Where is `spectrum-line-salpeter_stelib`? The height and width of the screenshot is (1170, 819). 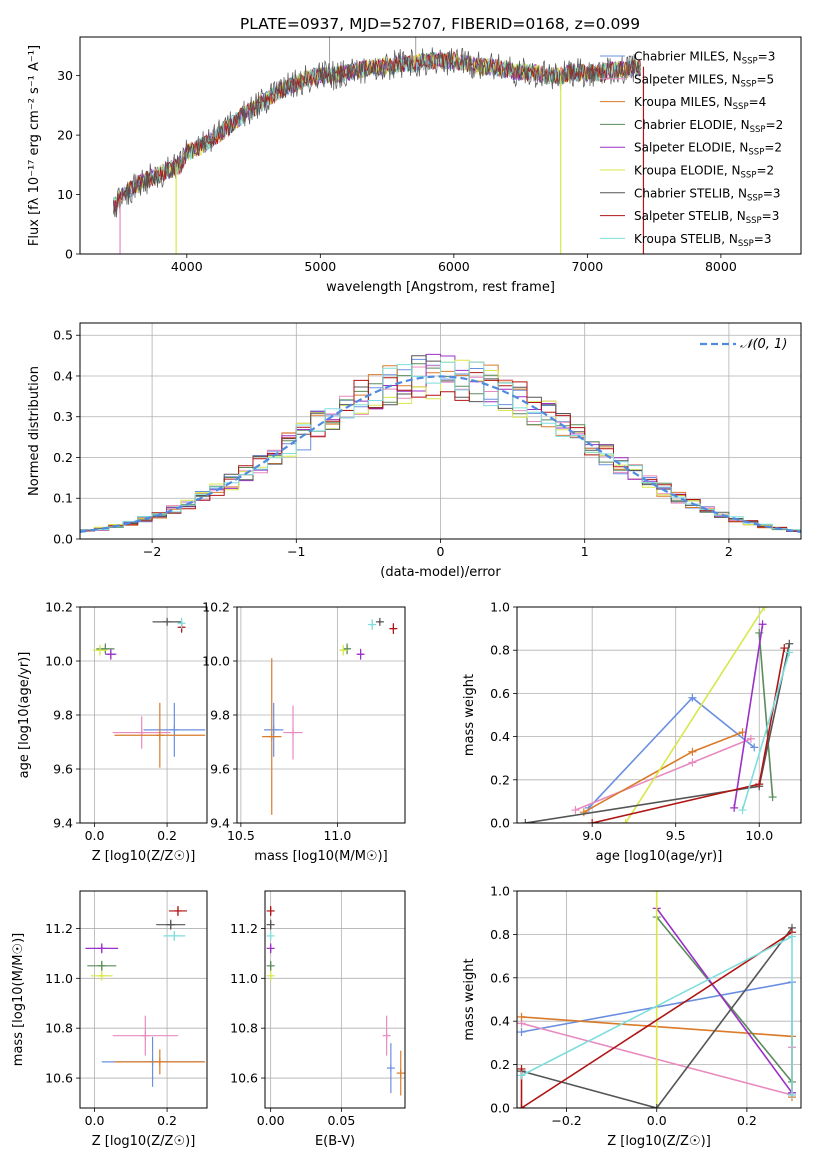 spectrum-line-salpeter_stelib is located at coordinates (377, 132).